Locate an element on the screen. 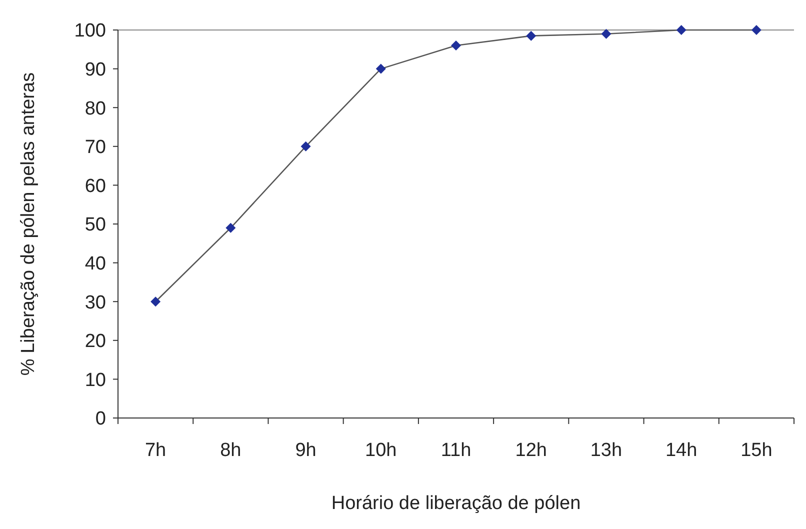 This screenshot has height=529, width=806. x-tick-label: 7h is located at coordinates (155, 450).